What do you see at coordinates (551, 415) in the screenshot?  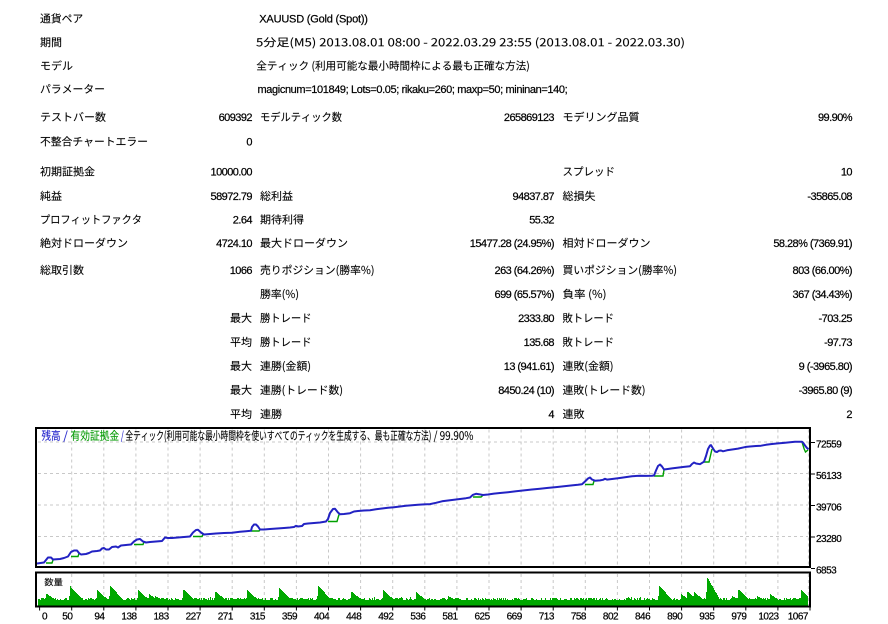 I see `svg-text: 4` at bounding box center [551, 415].